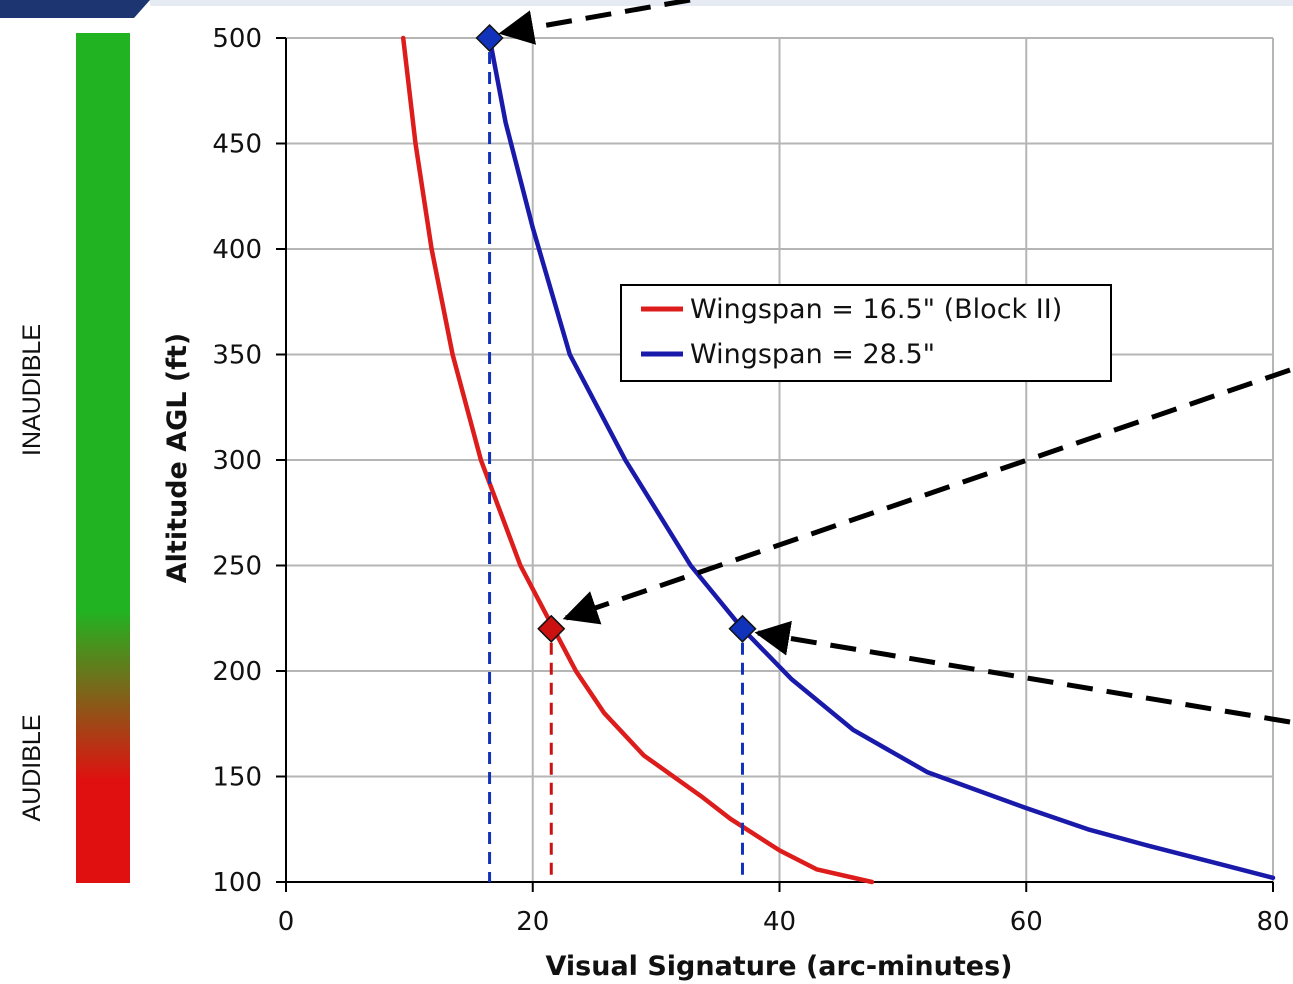 The width and height of the screenshot is (1293, 984). I want to click on x-tick-label-0: 0, so click(286, 922).